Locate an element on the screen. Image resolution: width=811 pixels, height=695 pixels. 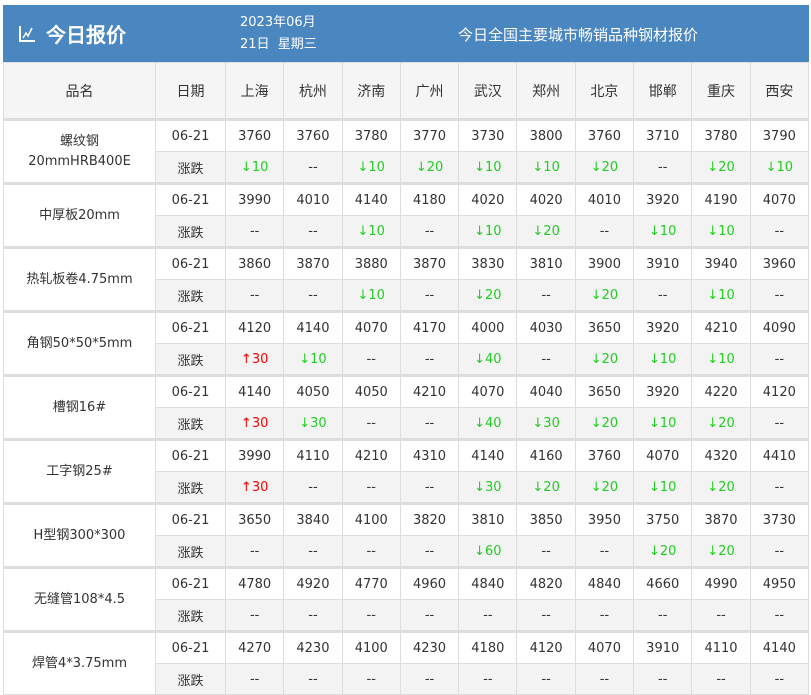
change-cell: ↓30 is located at coordinates (488, 487).